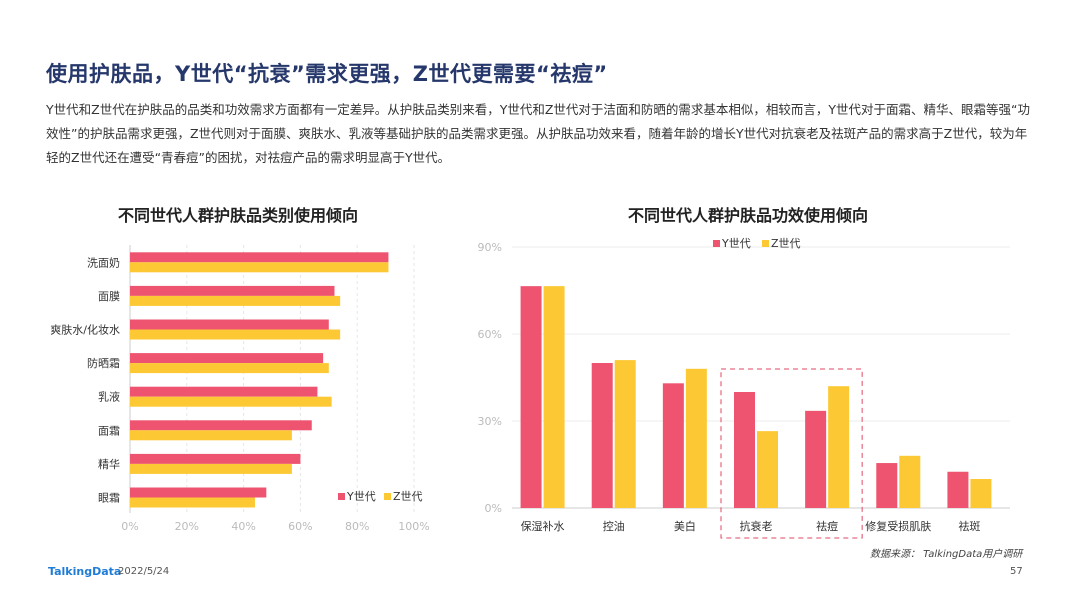 The height and width of the screenshot is (599, 1066). Describe the element at coordinates (361, 496) in the screenshot. I see `left-legend-label: Y世代` at that location.